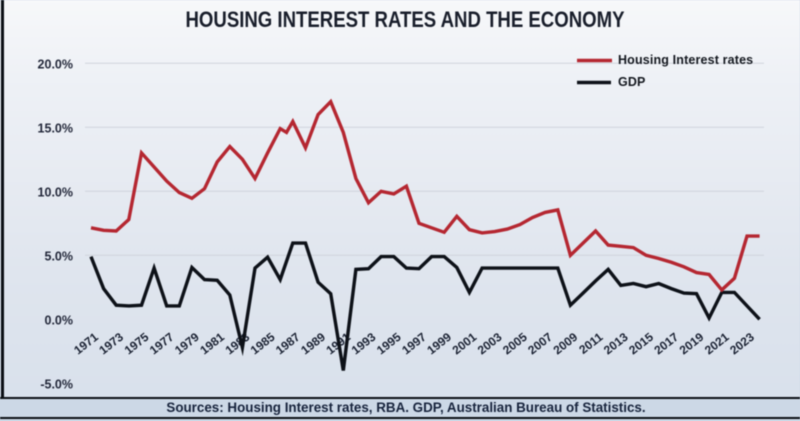 The height and width of the screenshot is (421, 800). What do you see at coordinates (212, 344) in the screenshot?
I see `svg-text: 1981` at bounding box center [212, 344].